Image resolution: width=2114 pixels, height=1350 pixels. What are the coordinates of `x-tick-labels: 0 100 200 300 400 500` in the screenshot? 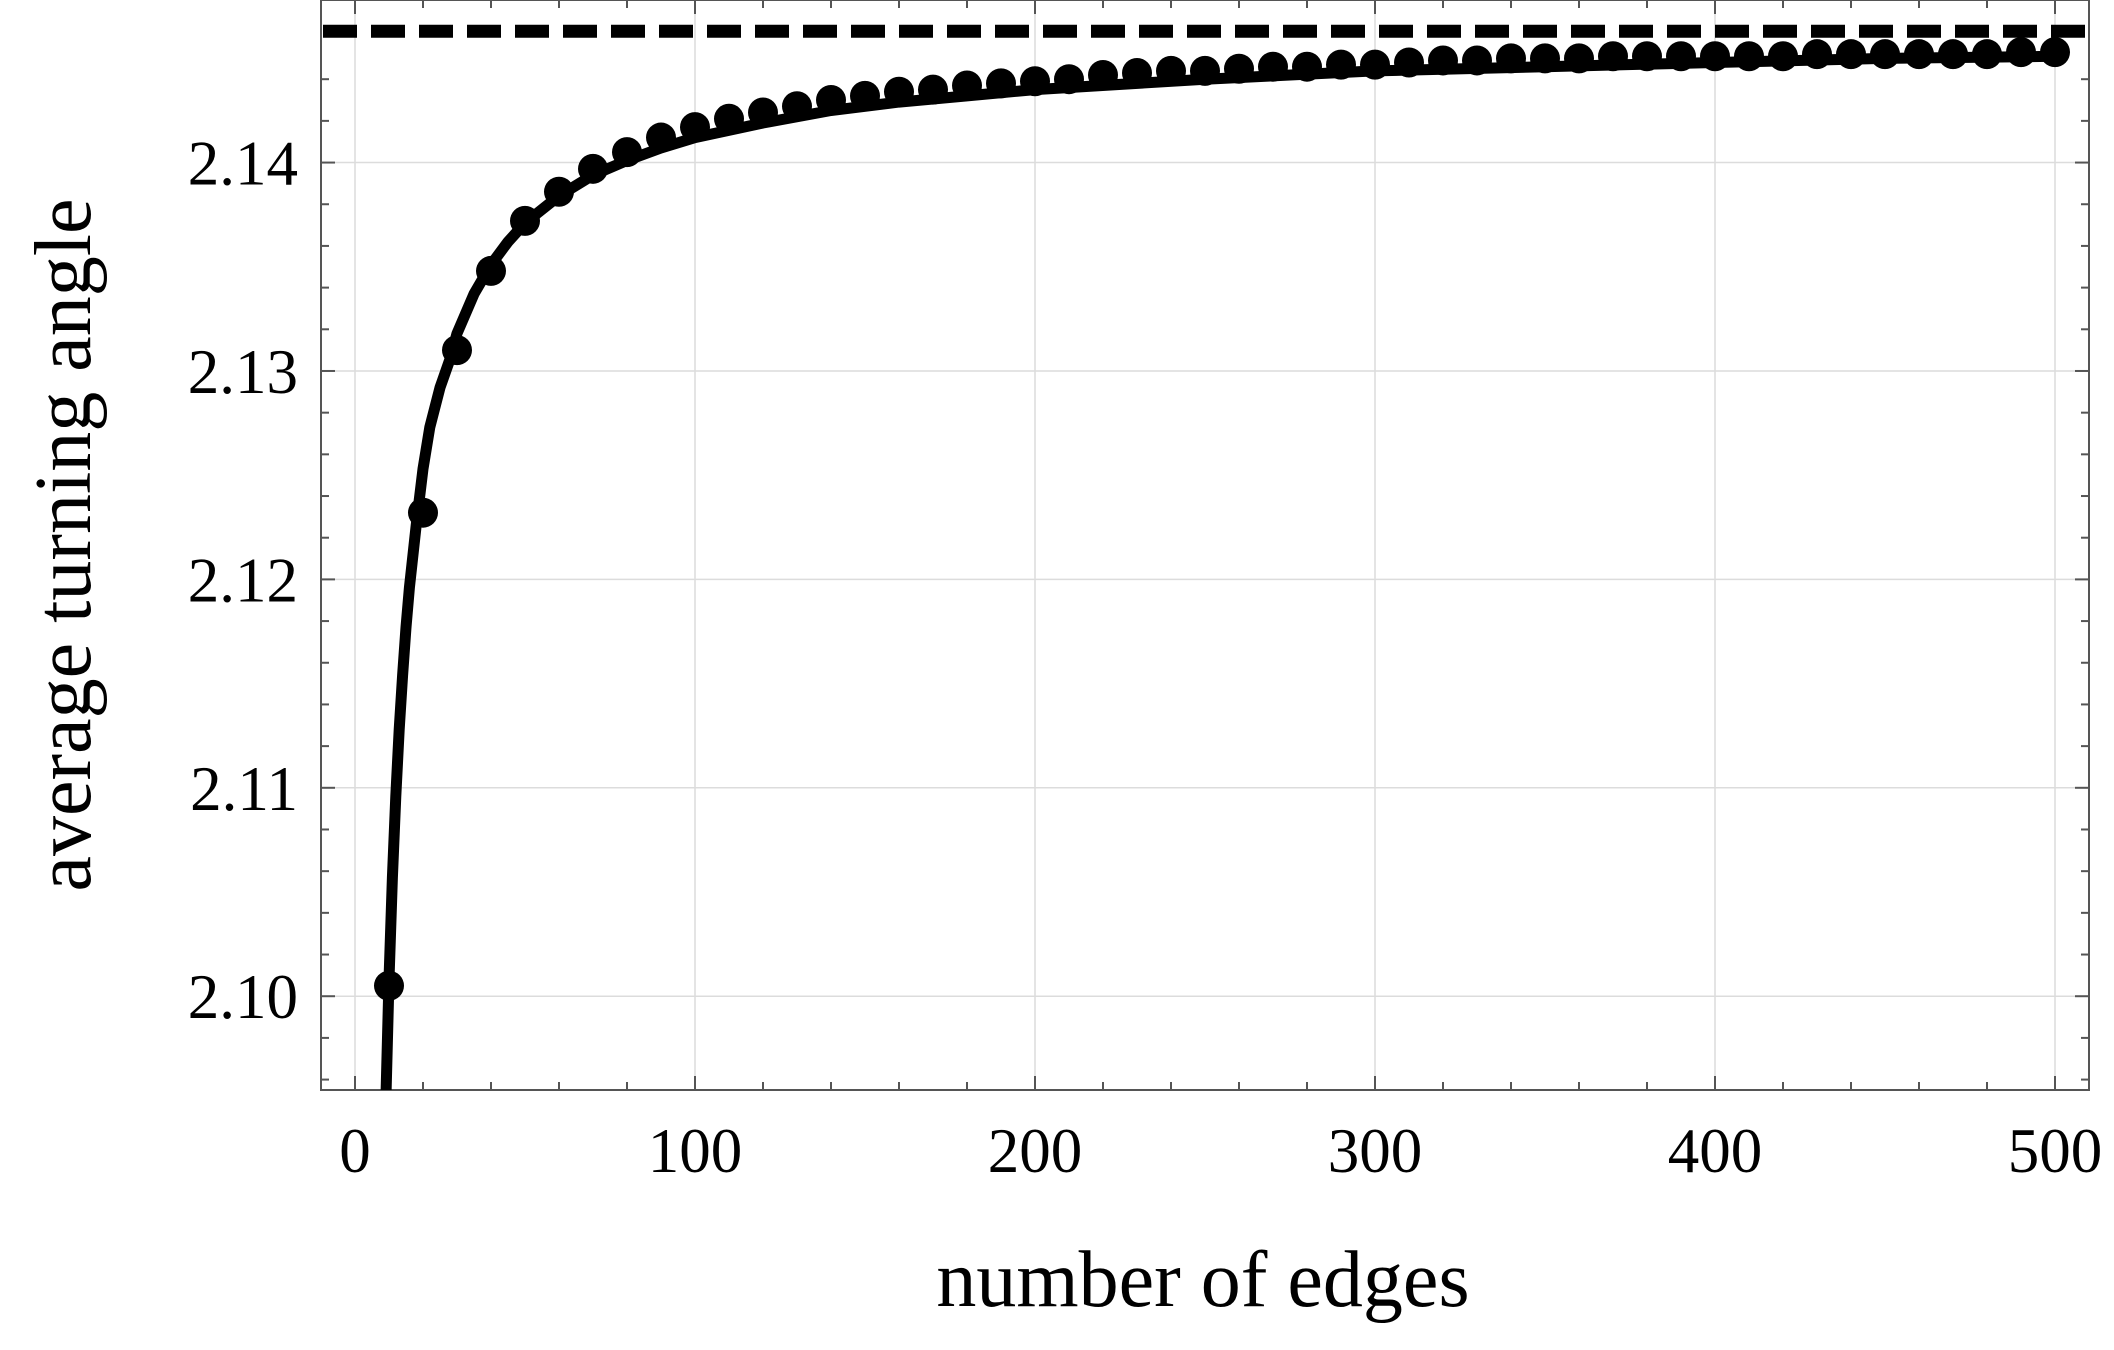 It's located at (1220, 1151).